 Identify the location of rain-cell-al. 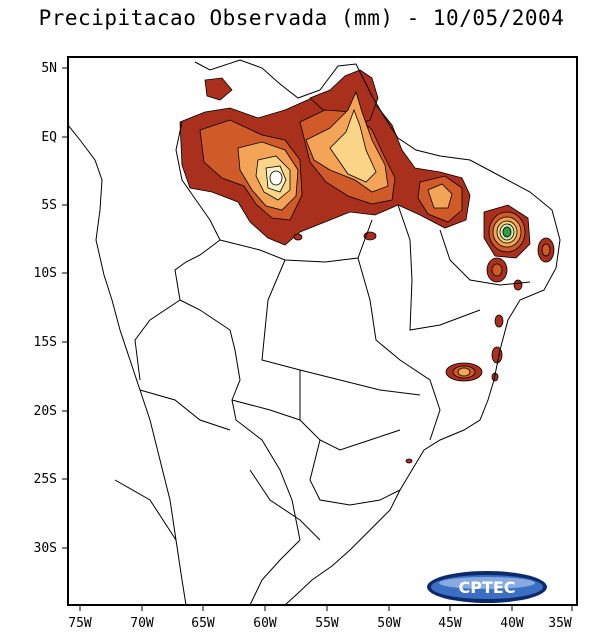
(499, 321).